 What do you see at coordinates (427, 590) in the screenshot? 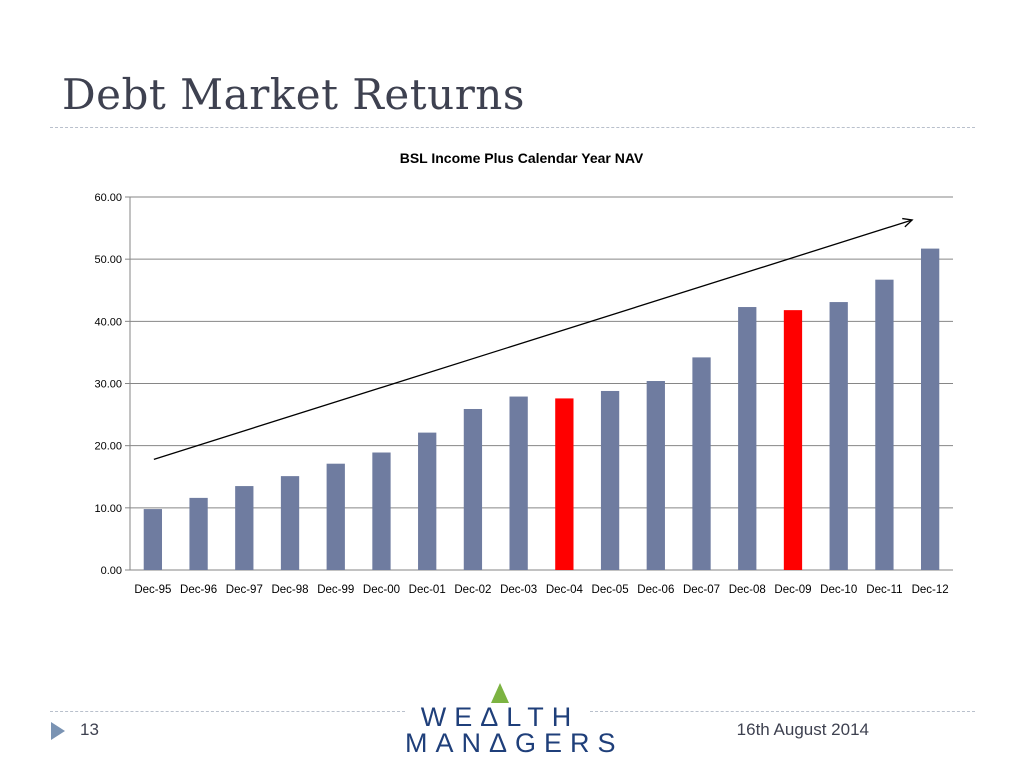
I see `x-tick-label: Dec-01` at bounding box center [427, 590].